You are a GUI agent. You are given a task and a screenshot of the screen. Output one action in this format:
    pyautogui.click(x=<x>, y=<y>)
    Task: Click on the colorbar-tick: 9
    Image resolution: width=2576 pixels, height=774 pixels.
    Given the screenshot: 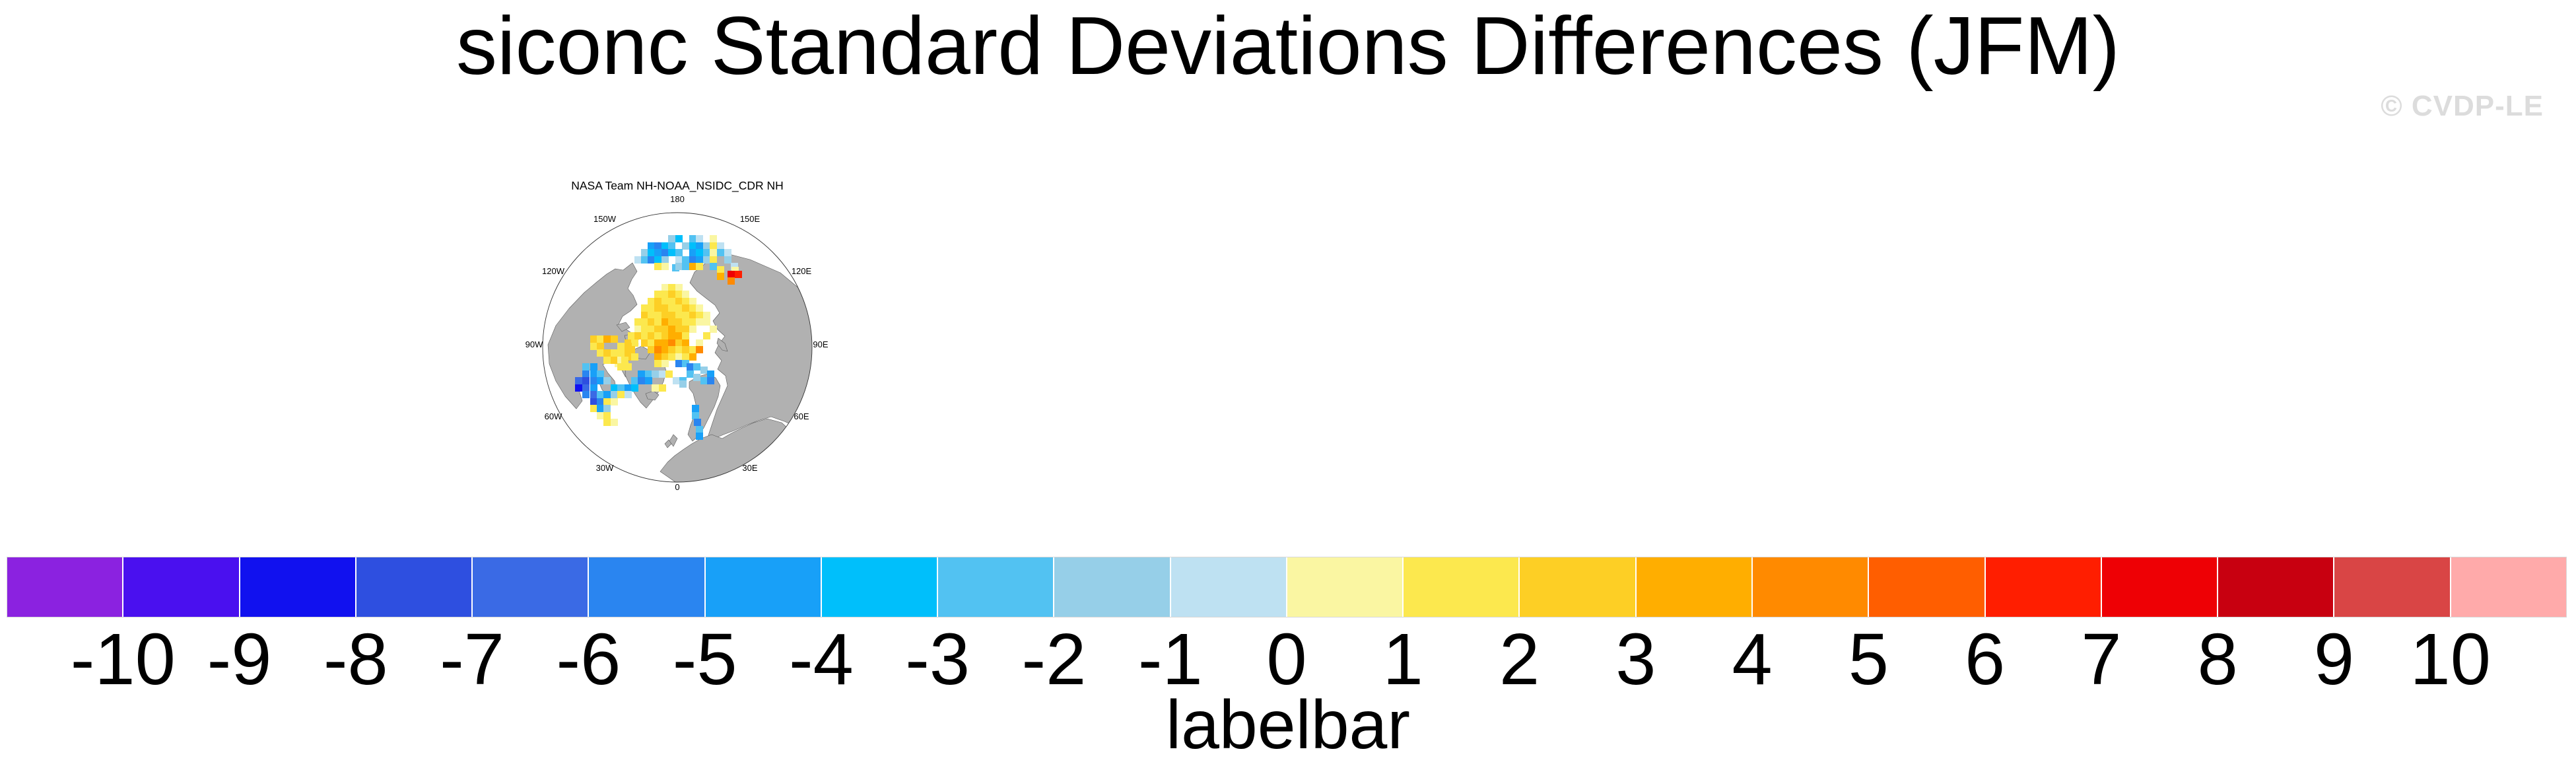 What is the action you would take?
    pyautogui.click(x=2334, y=660)
    